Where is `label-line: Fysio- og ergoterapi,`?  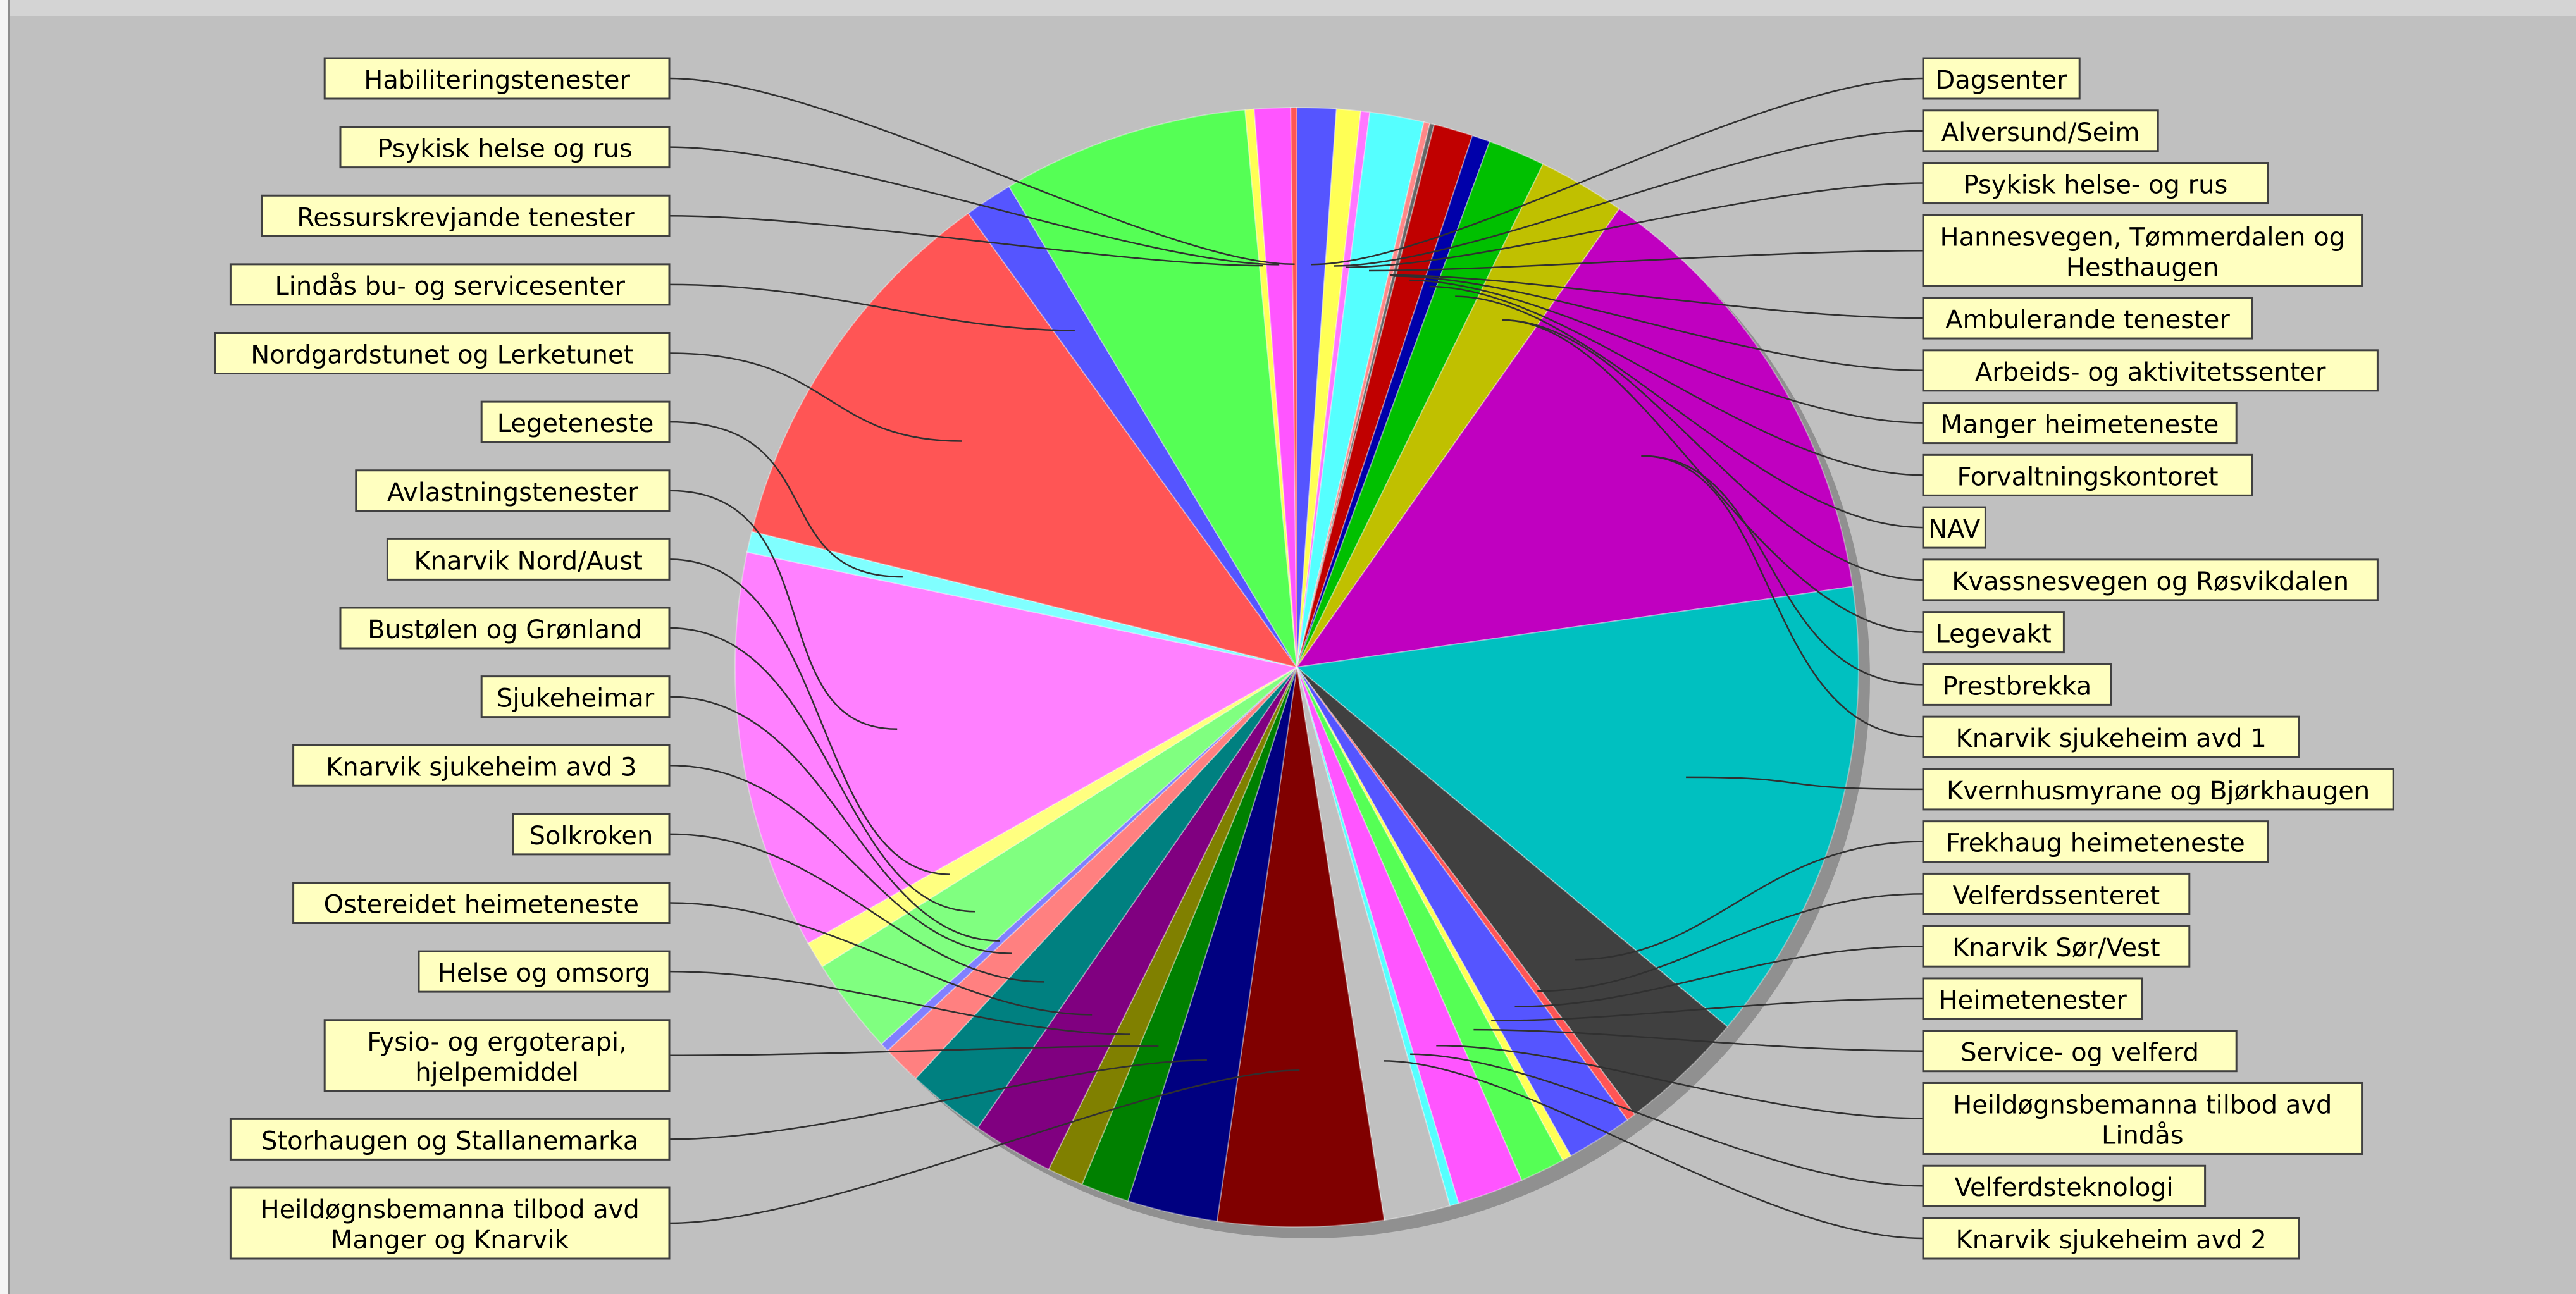 label-line: Fysio- og ergoterapi, is located at coordinates (497, 1042).